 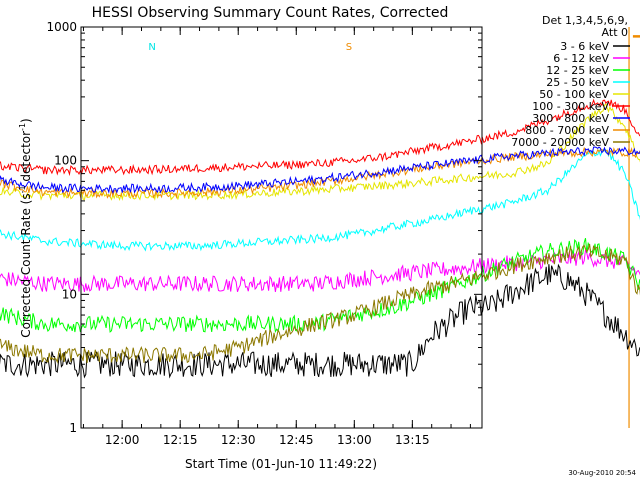 What do you see at coordinates (69, 294) in the screenshot?
I see `y-tick-label-1: 10` at bounding box center [69, 294].